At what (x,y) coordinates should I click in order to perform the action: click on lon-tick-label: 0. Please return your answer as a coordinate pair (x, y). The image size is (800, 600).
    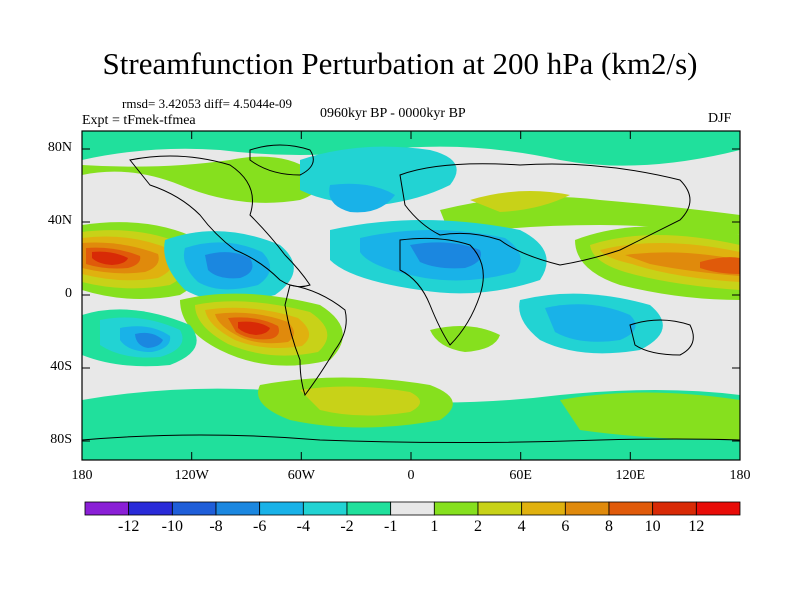
    Looking at the image, I should click on (411, 475).